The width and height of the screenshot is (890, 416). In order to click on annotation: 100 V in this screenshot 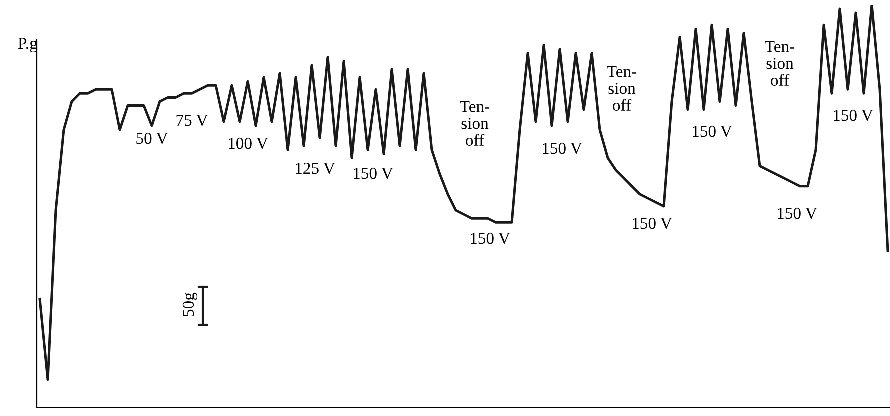, I will do `click(248, 144)`.